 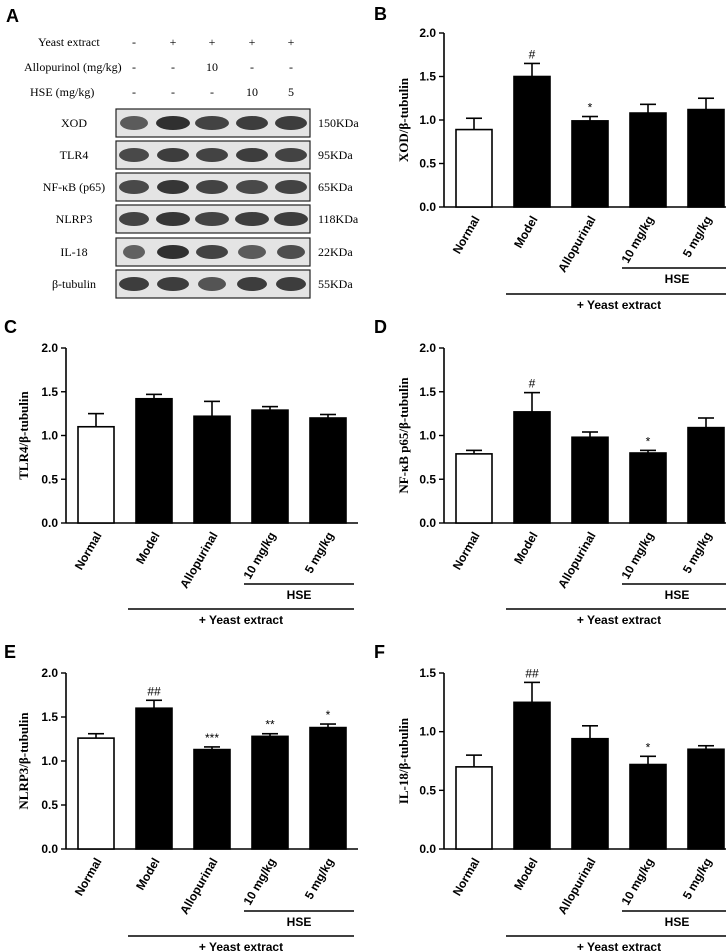 I want to click on panel-letter: F, so click(x=379, y=652).